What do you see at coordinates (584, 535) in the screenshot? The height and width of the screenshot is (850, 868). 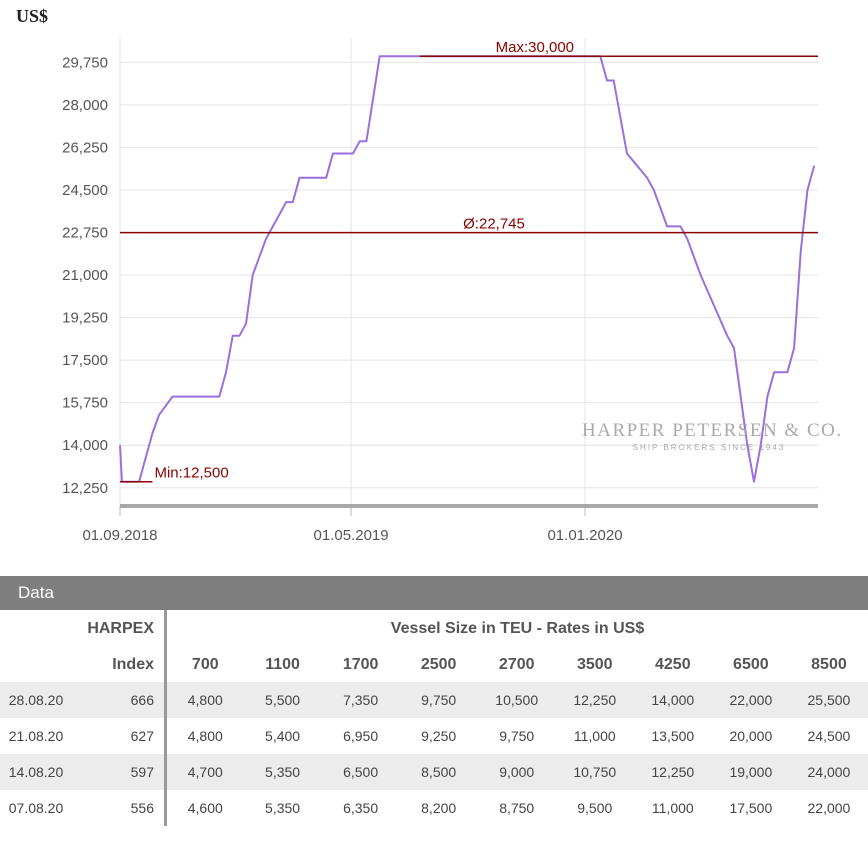 I see `x-tick-label: 01.01.2020` at bounding box center [584, 535].